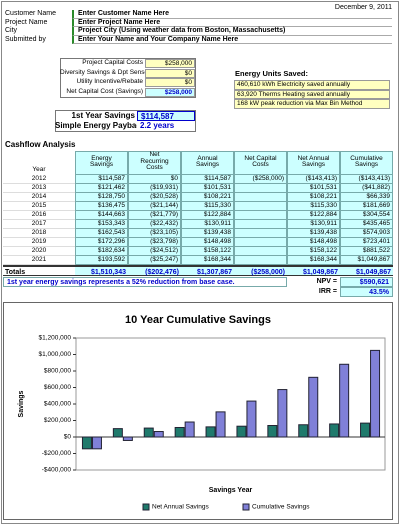 The width and height of the screenshot is (400, 525). What do you see at coordinates (40, 144) in the screenshot?
I see `cashflow-title: Cashflow Analysis` at bounding box center [40, 144].